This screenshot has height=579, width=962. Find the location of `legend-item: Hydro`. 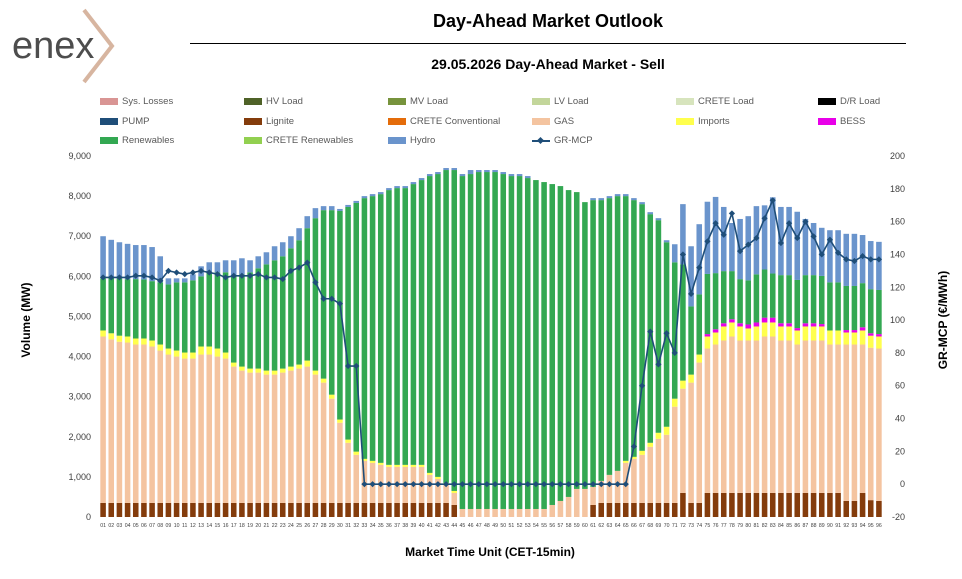

legend-item: Hydro is located at coordinates (411, 140).